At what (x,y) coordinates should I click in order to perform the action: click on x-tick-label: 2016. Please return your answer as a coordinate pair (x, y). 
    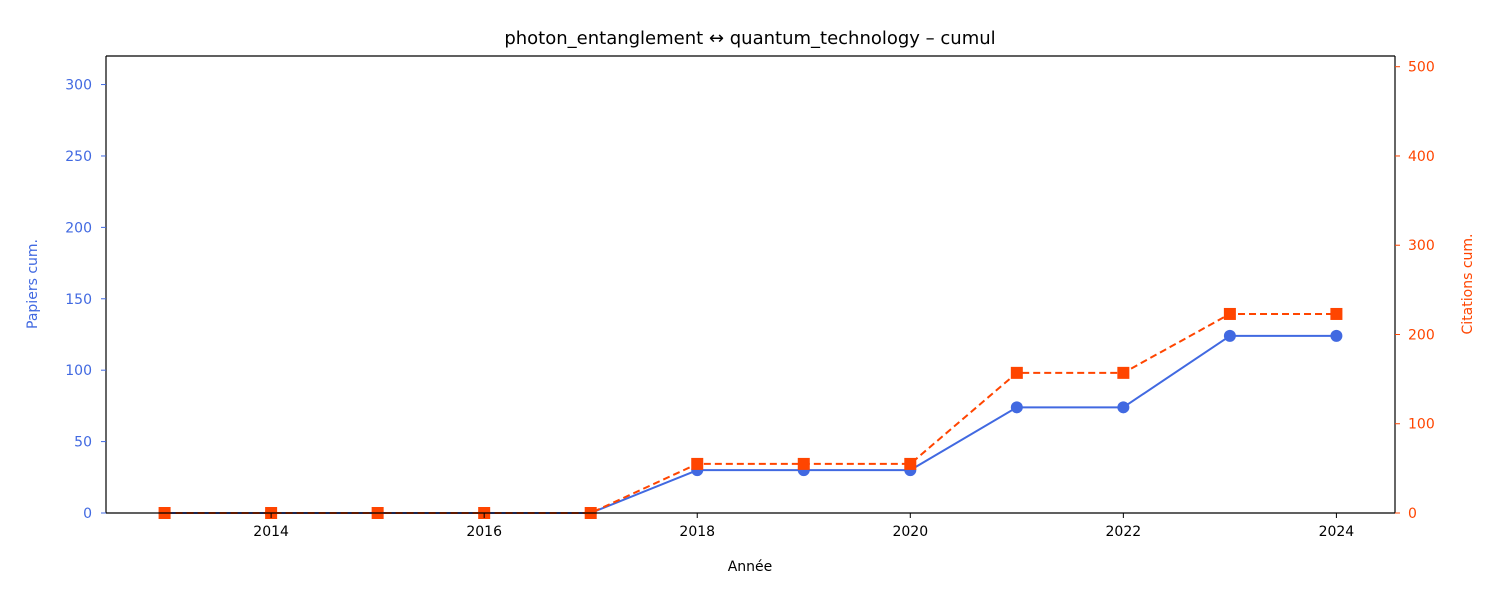
    Looking at the image, I should click on (484, 532).